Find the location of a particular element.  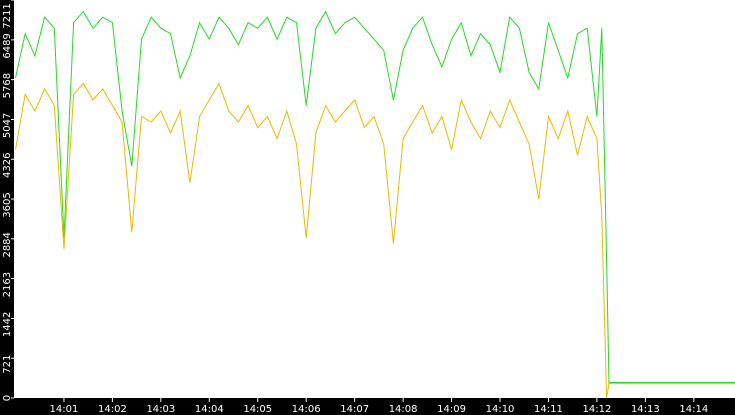

x-tick-label: 14:03 is located at coordinates (160, 409).